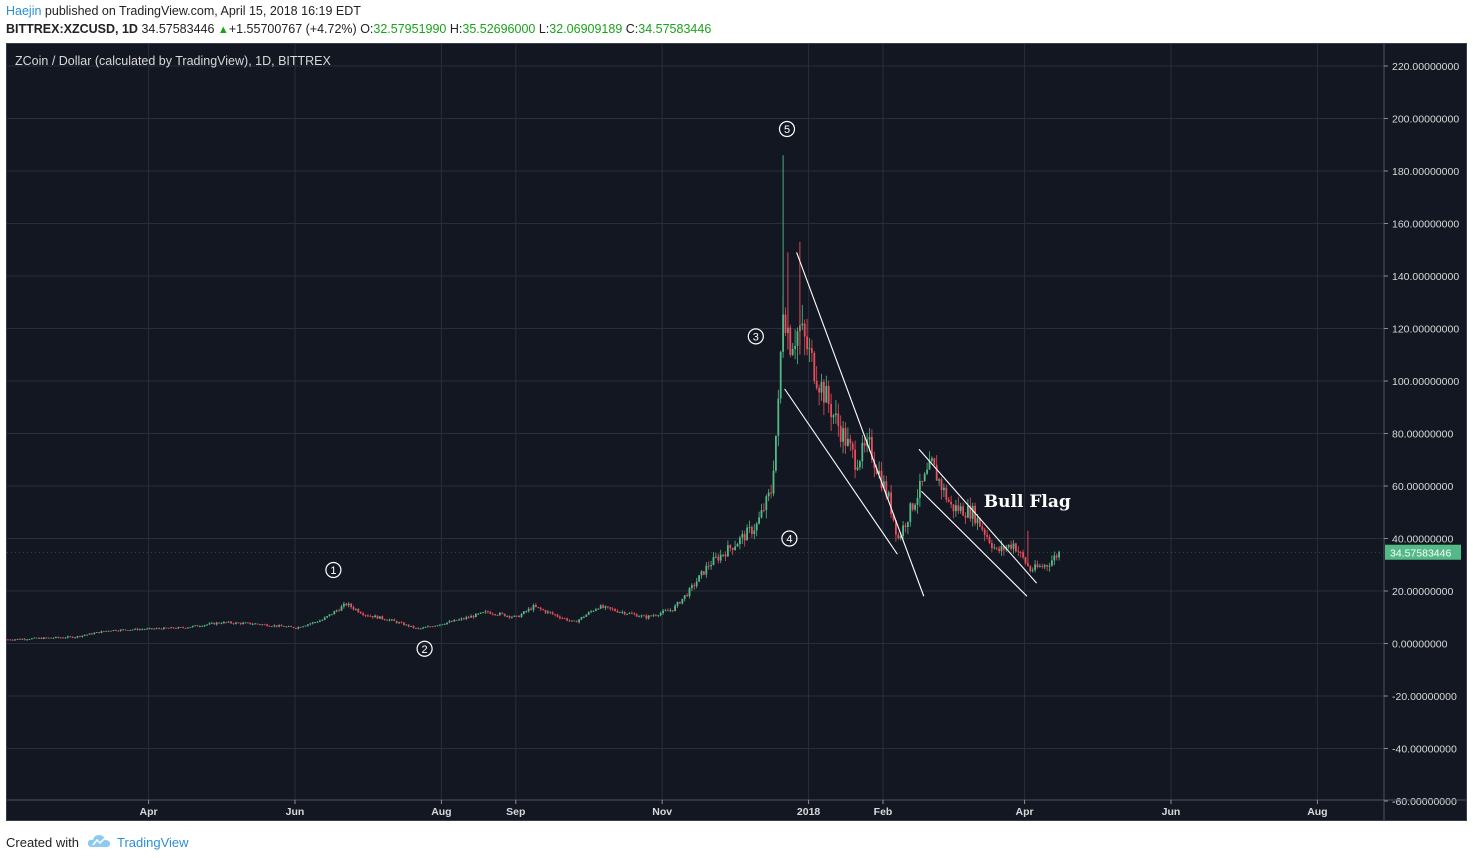  What do you see at coordinates (1171, 812) in the screenshot?
I see `x-tick-label: Jun` at bounding box center [1171, 812].